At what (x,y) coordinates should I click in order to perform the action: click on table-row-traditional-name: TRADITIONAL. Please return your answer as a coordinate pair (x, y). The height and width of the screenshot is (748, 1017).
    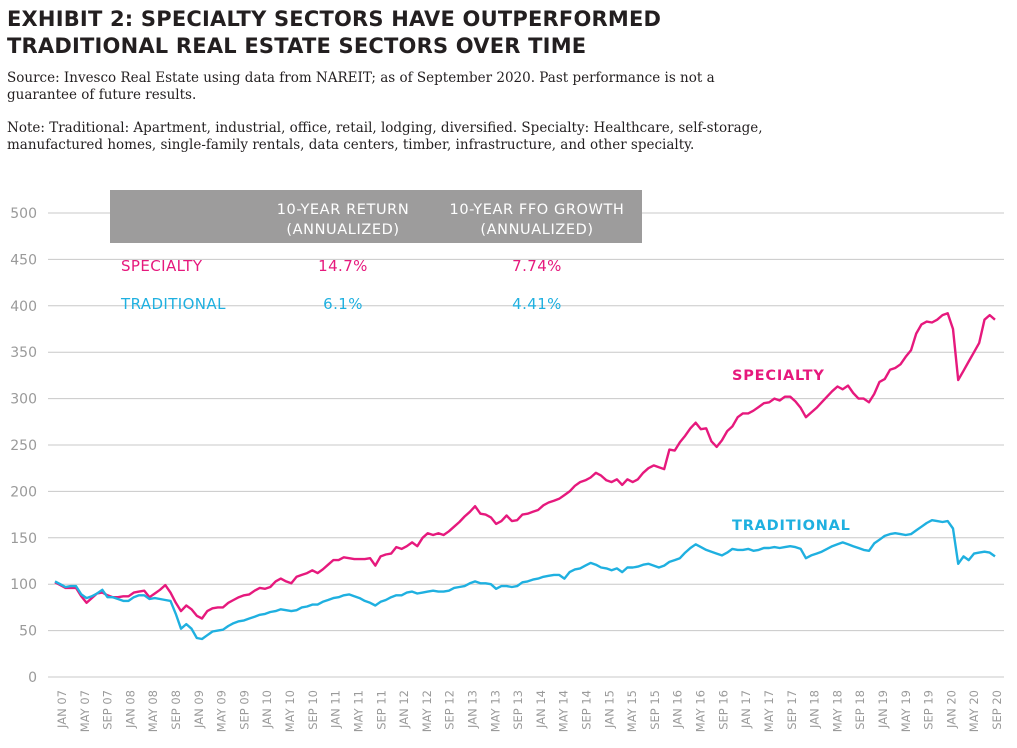
    Looking at the image, I should click on (173, 304).